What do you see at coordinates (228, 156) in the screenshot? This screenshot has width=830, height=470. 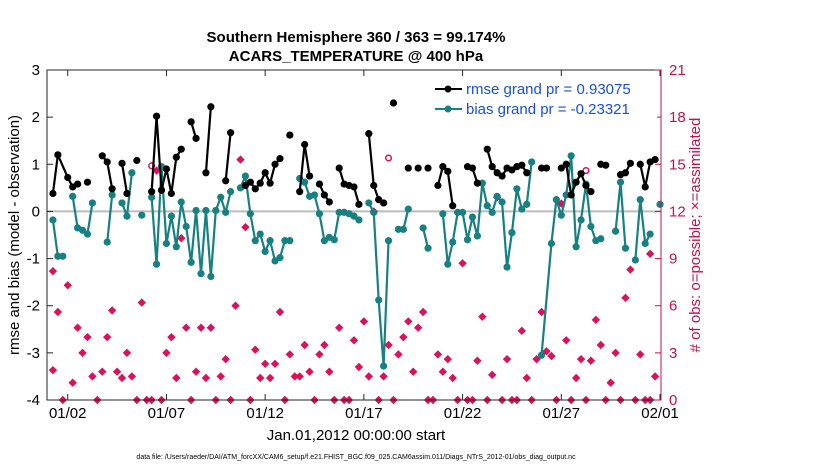 I see `rmse-line` at bounding box center [228, 156].